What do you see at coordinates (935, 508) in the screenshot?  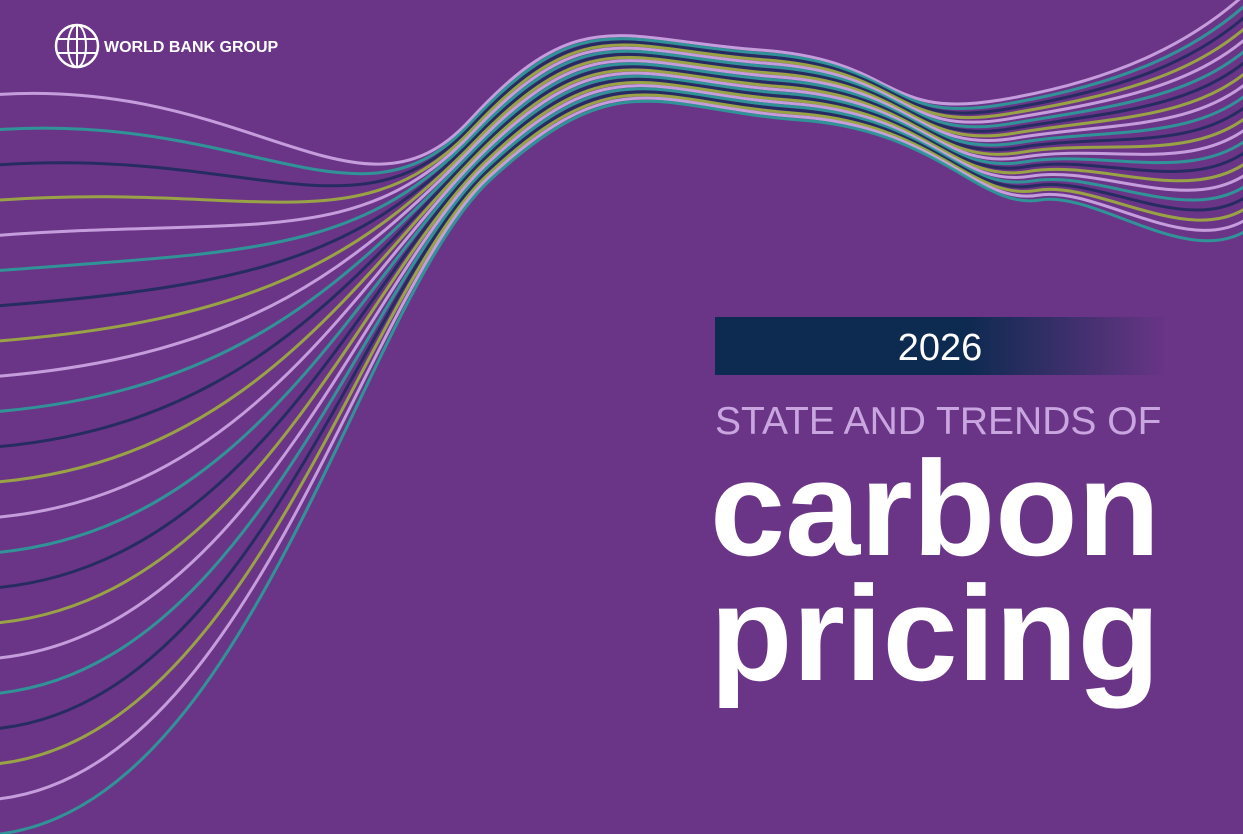 I see `title-line: carbon` at bounding box center [935, 508].